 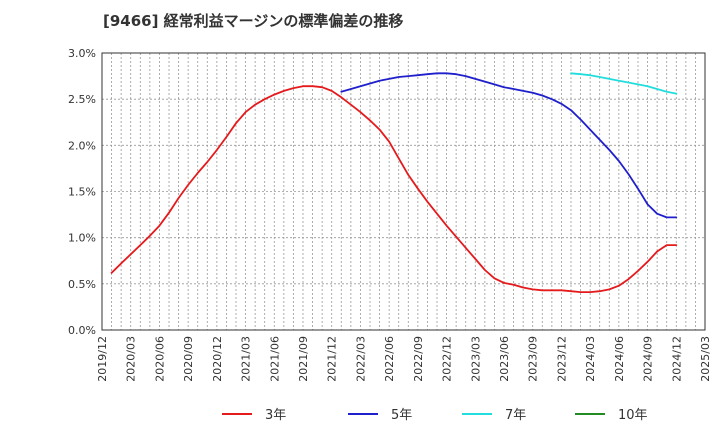 What do you see at coordinates (188, 359) in the screenshot?
I see `x-tick-label: 2020/09` at bounding box center [188, 359].